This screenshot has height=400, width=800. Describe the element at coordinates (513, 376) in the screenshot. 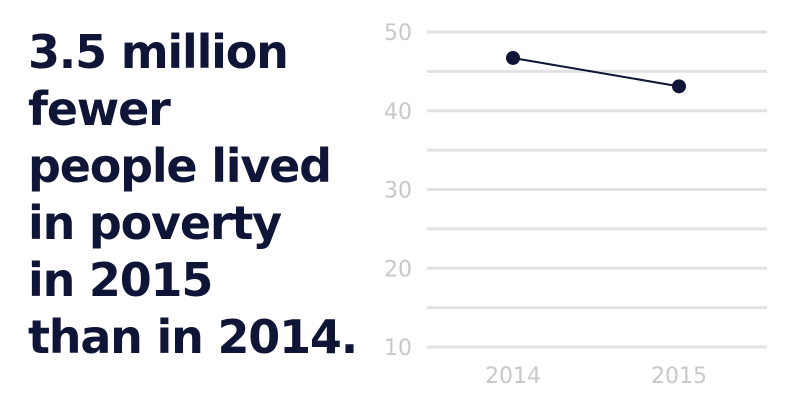

I see `x-tick-label: 2014` at that location.